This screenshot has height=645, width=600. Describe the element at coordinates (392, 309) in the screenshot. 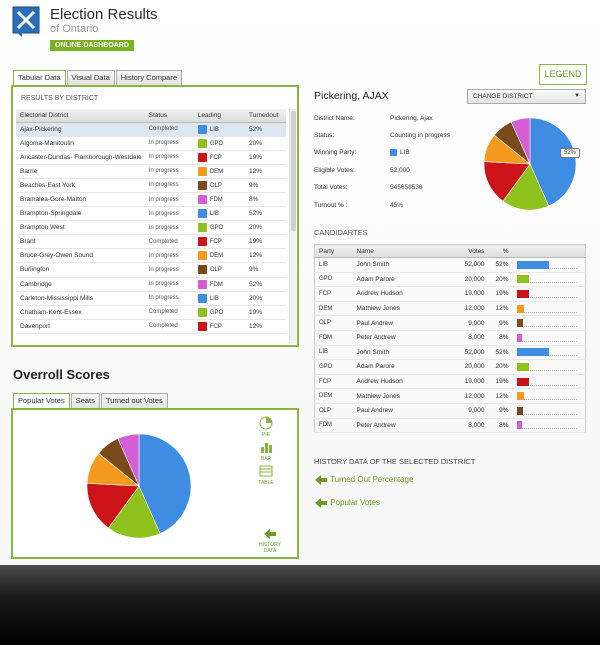

I see `candidate-name: Mathiew Jones` at that location.